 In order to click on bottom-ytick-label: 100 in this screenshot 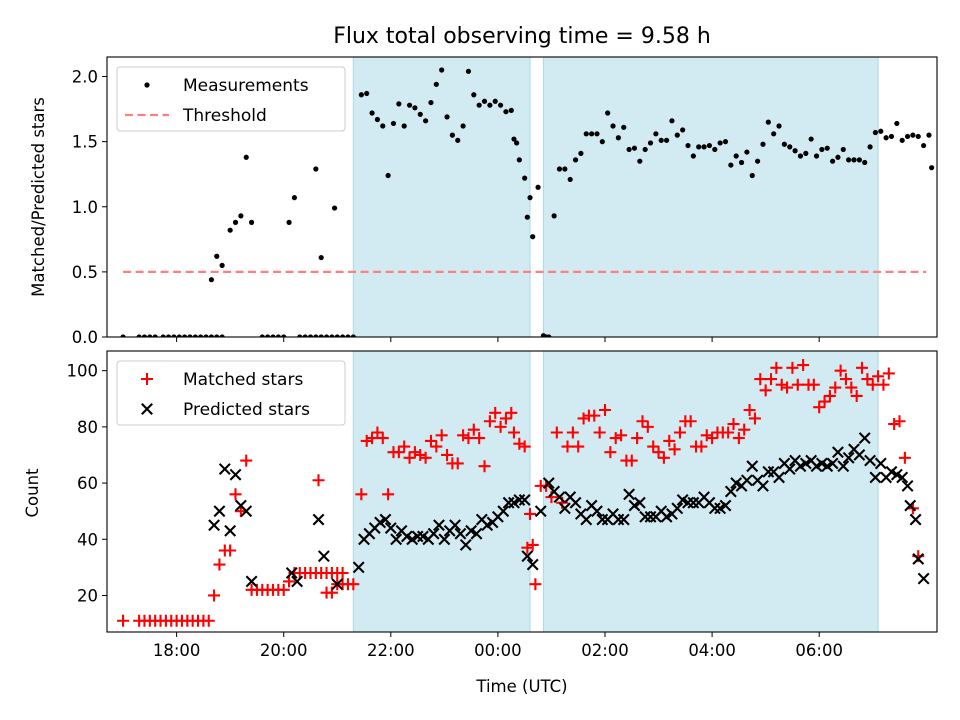, I will do `click(83, 371)`.